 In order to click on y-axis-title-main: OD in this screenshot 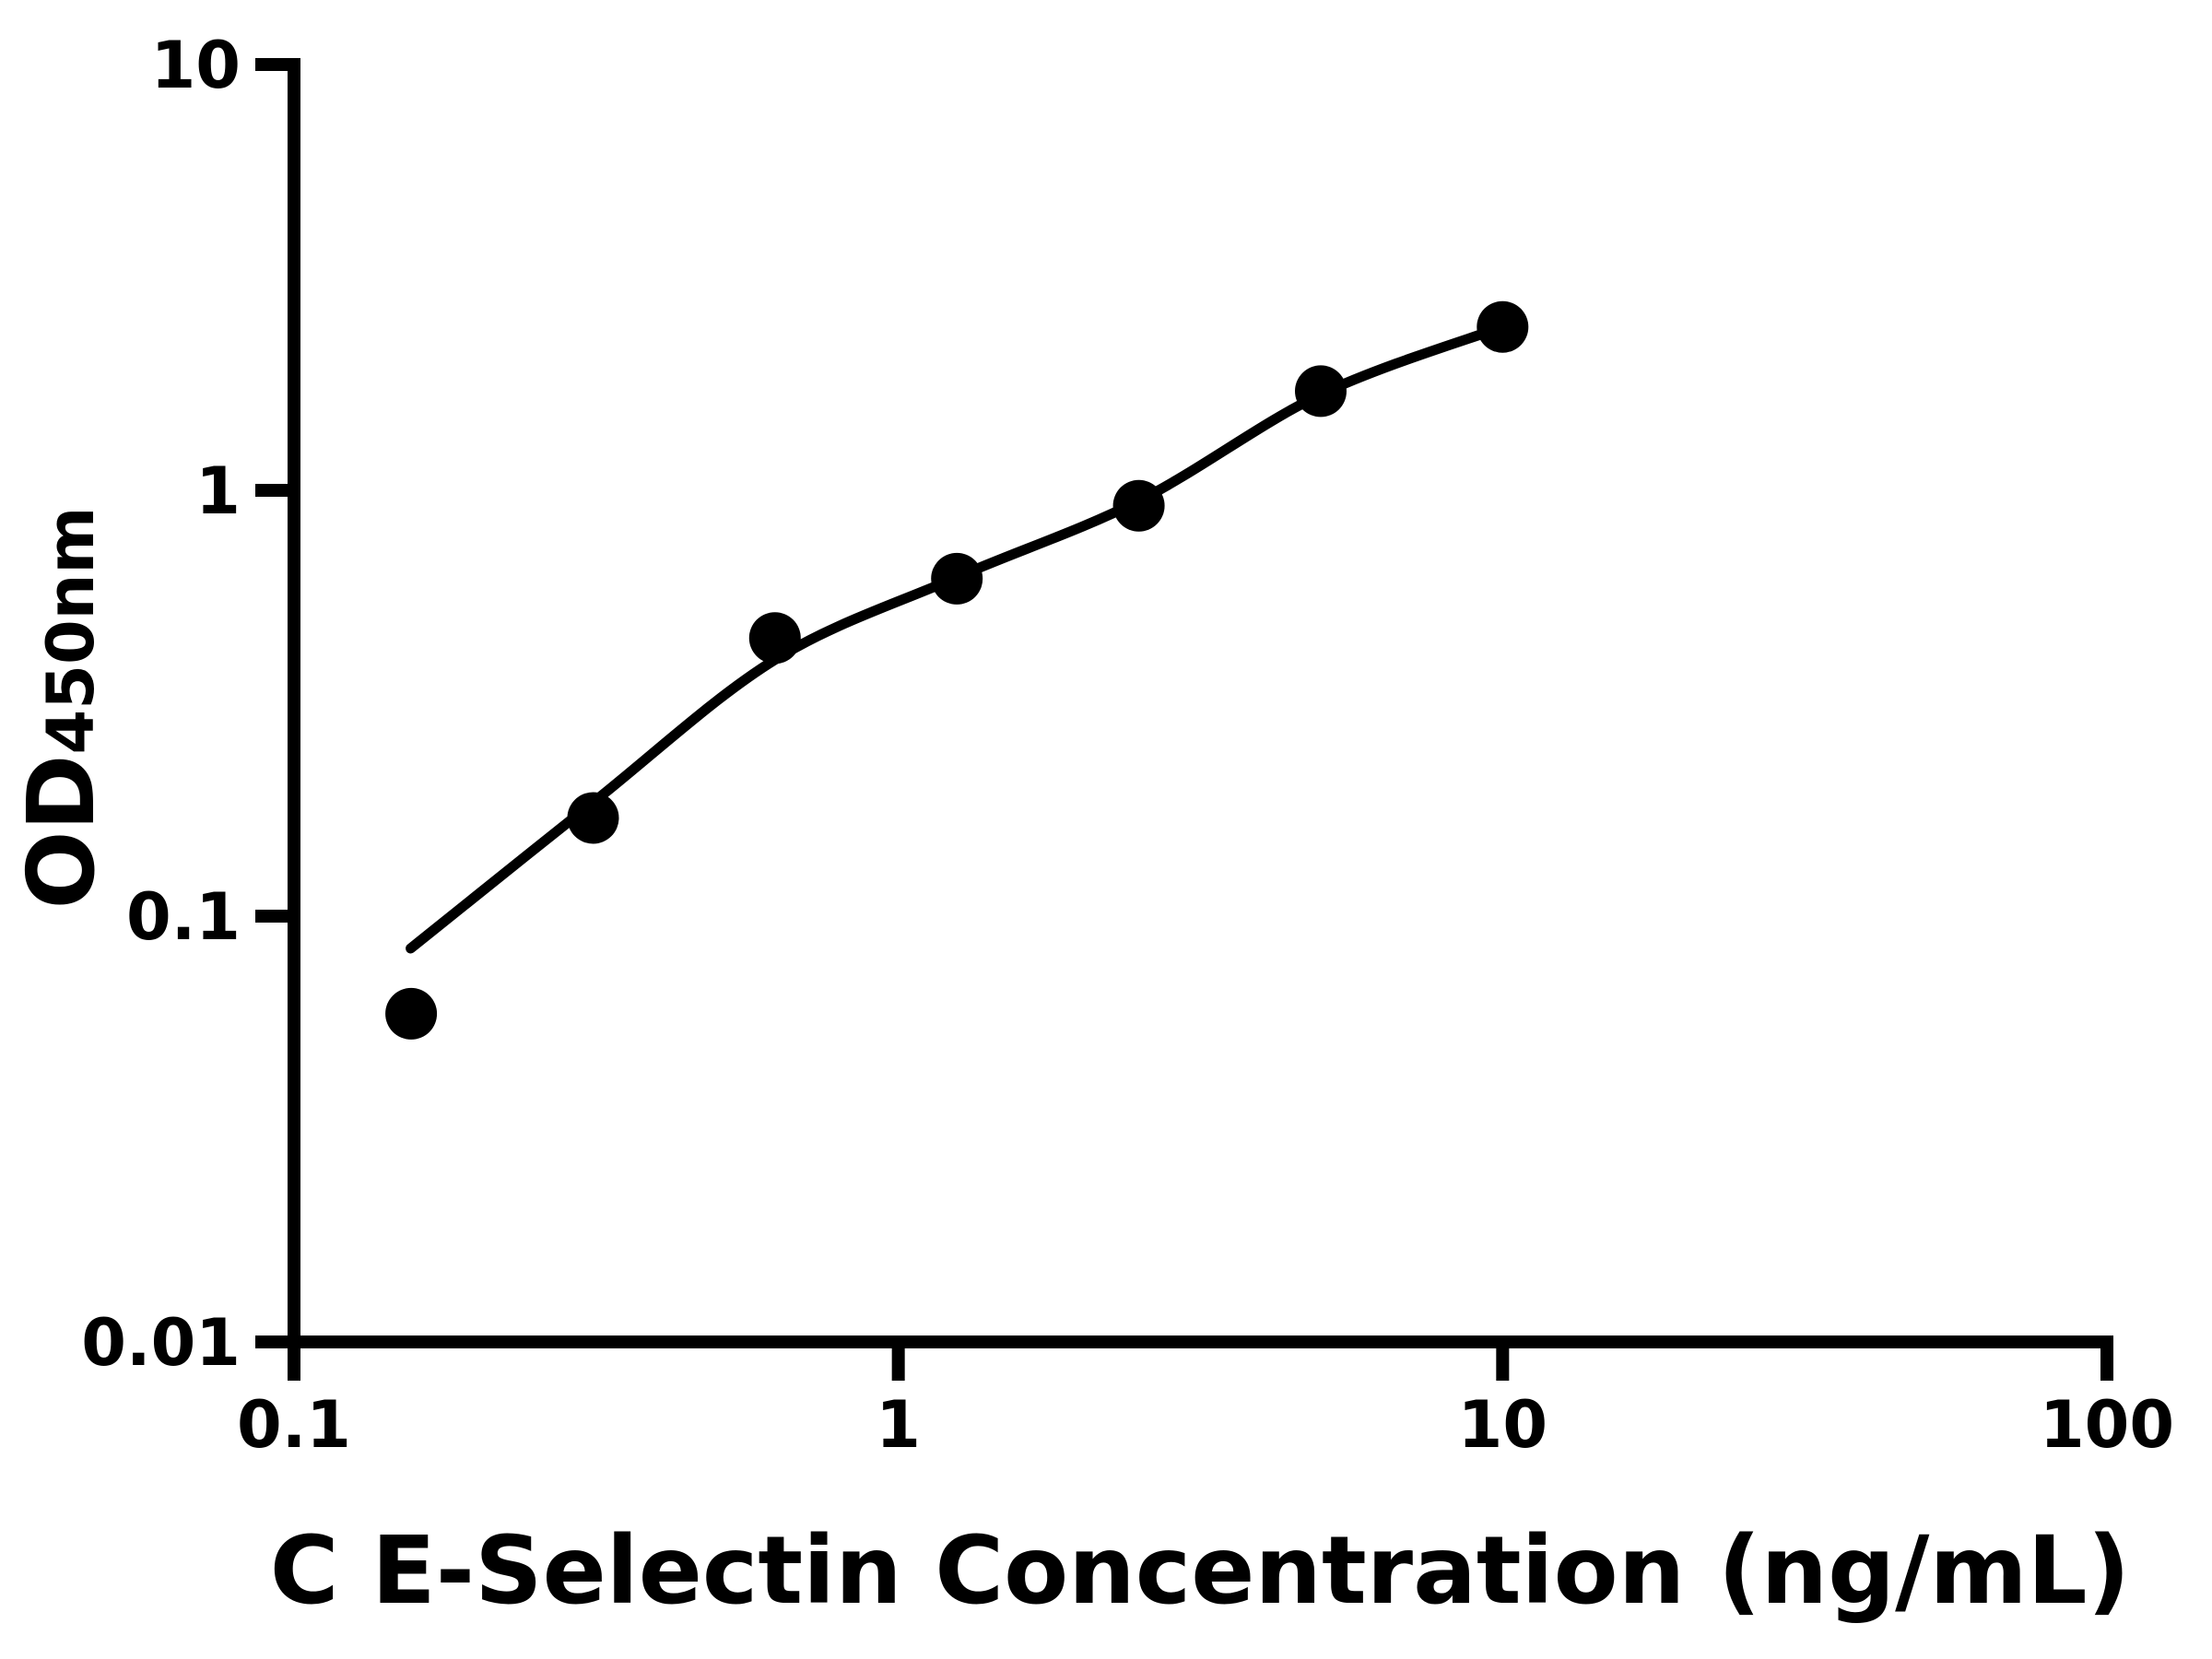, I will do `click(61, 832)`.